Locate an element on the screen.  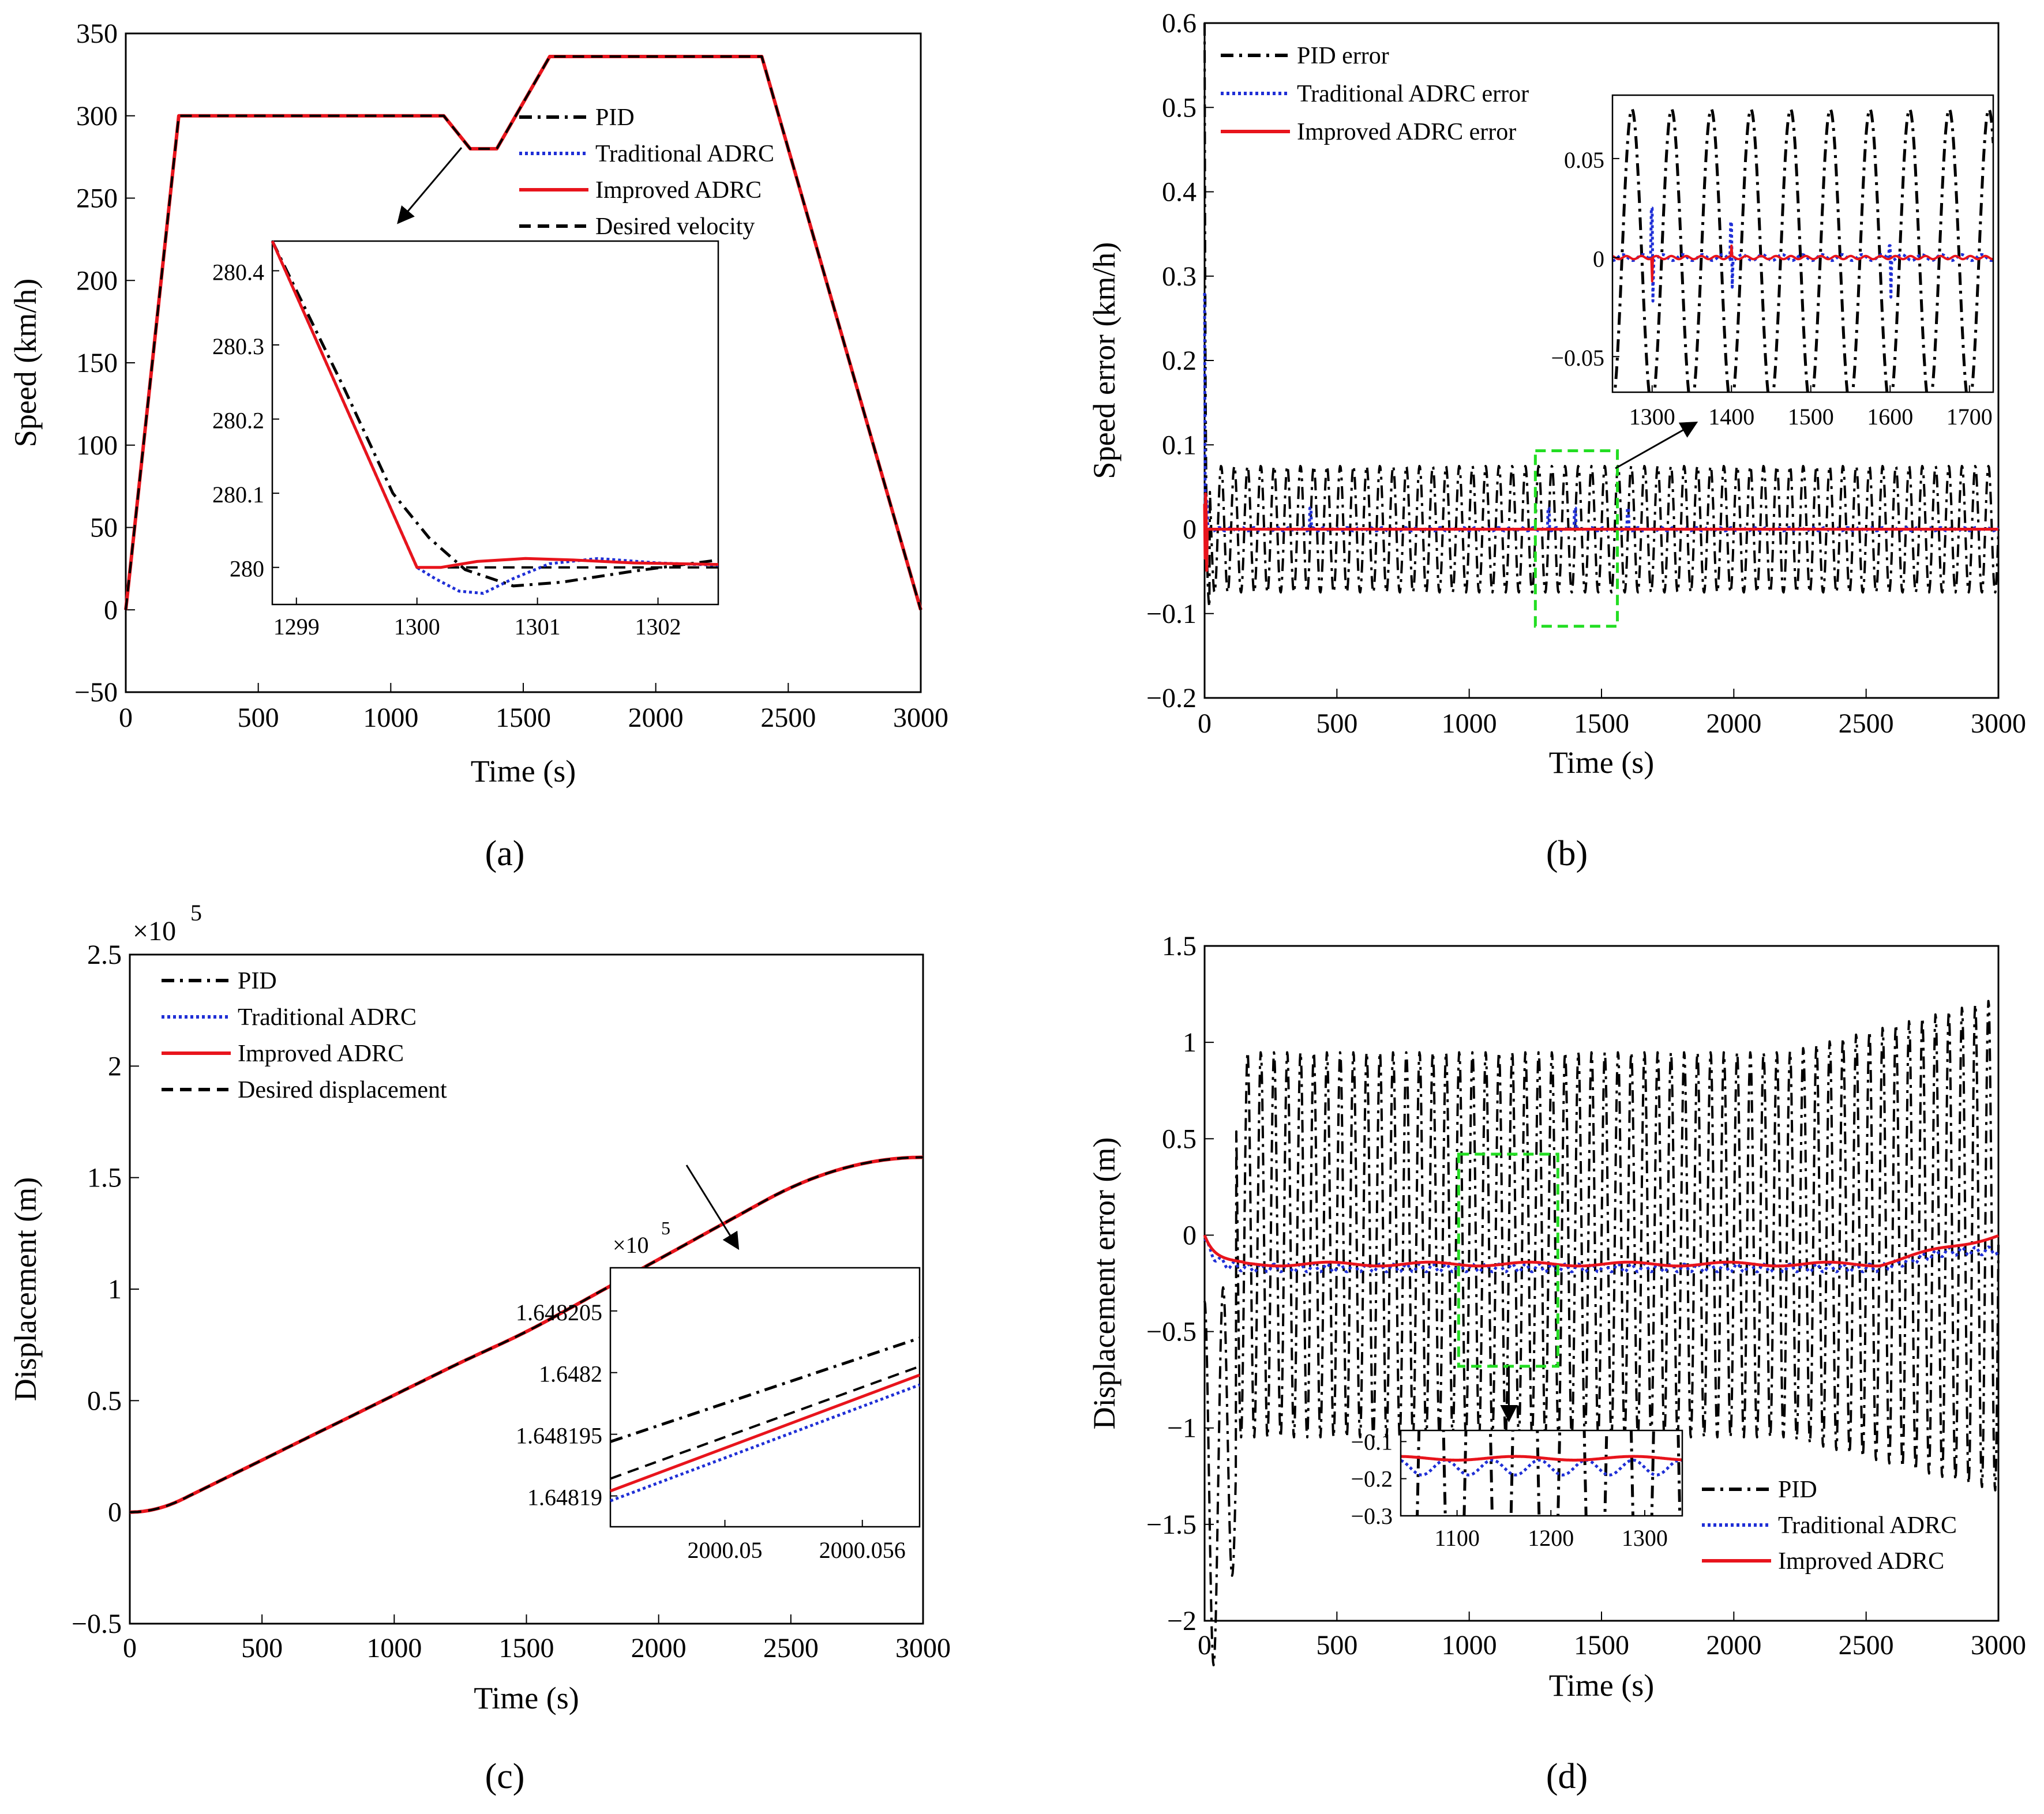
panel-label: (d) is located at coordinates (1567, 1776).